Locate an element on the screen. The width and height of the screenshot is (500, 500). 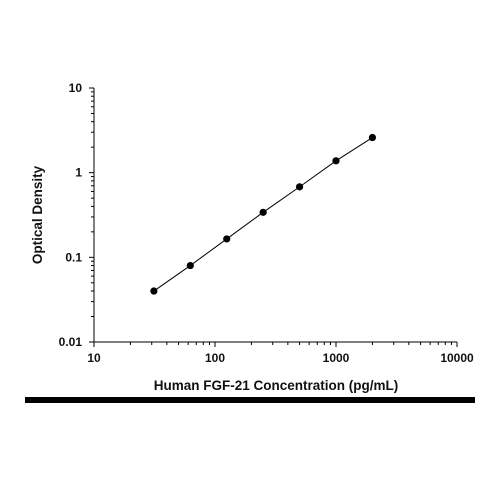
x-tick-label: 1000 is located at coordinates (336, 358).